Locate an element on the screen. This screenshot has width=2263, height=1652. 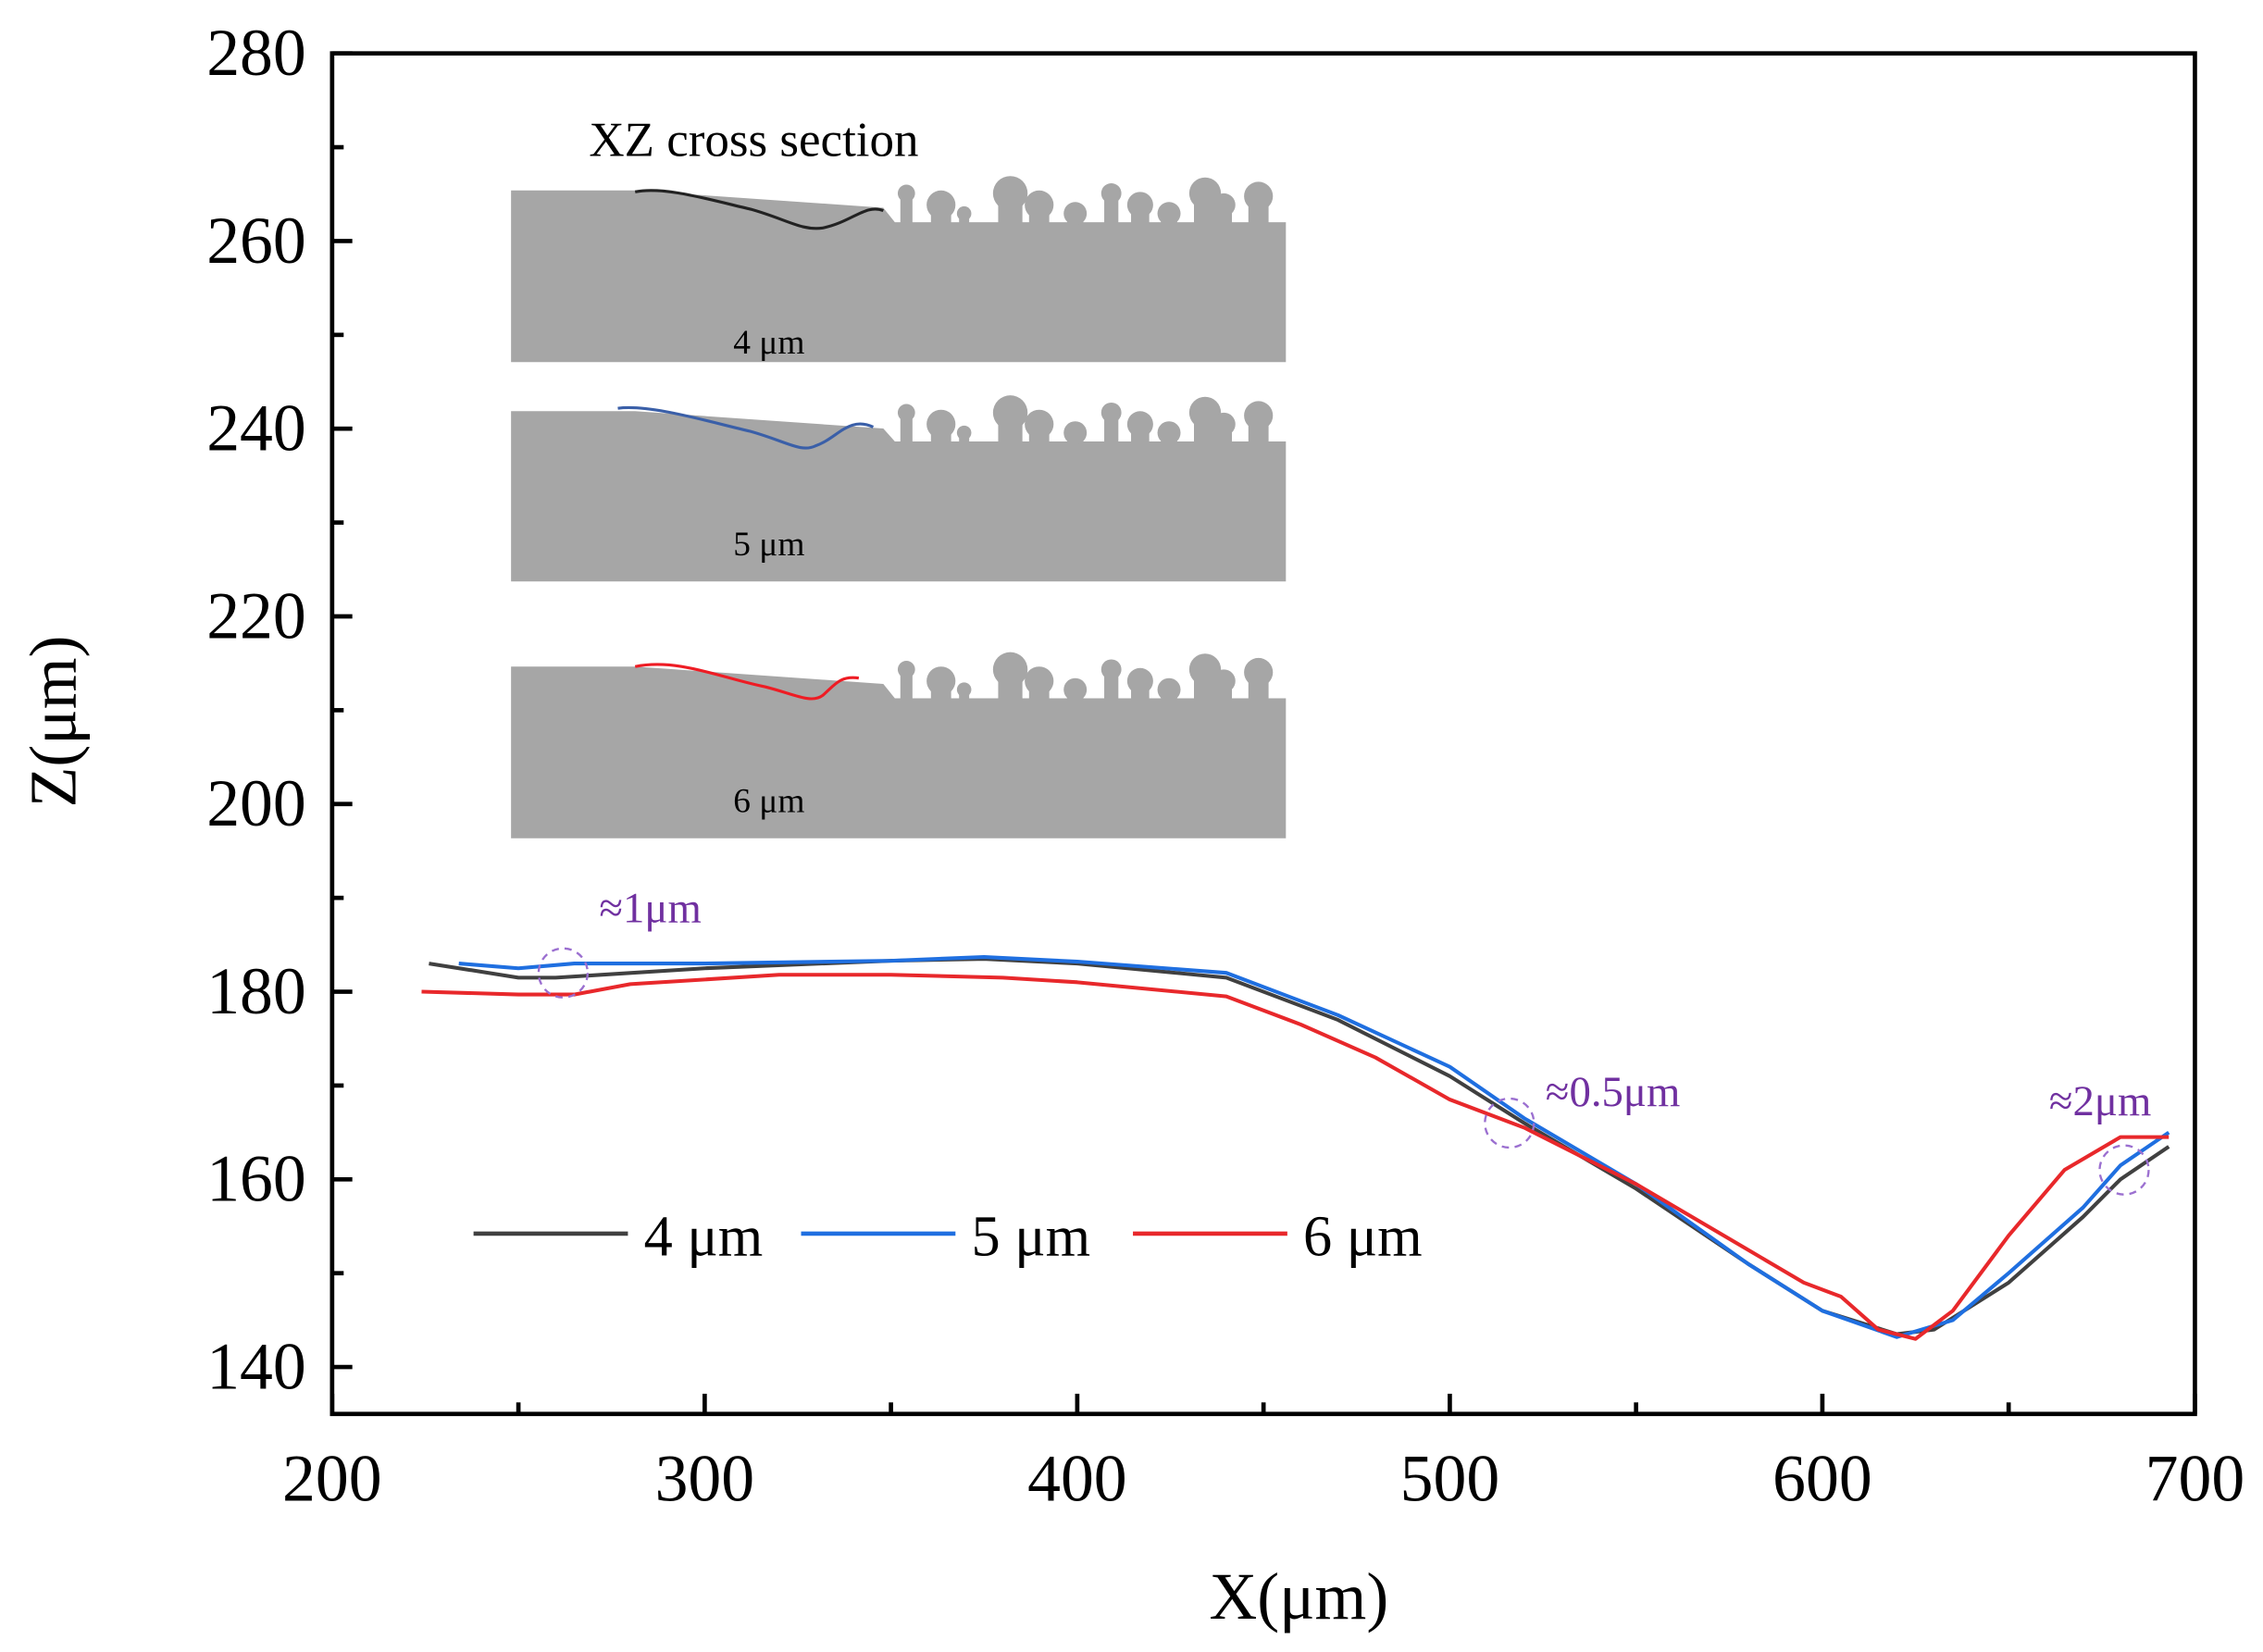
legend-label: 6 μm is located at coordinates (1363, 1236).